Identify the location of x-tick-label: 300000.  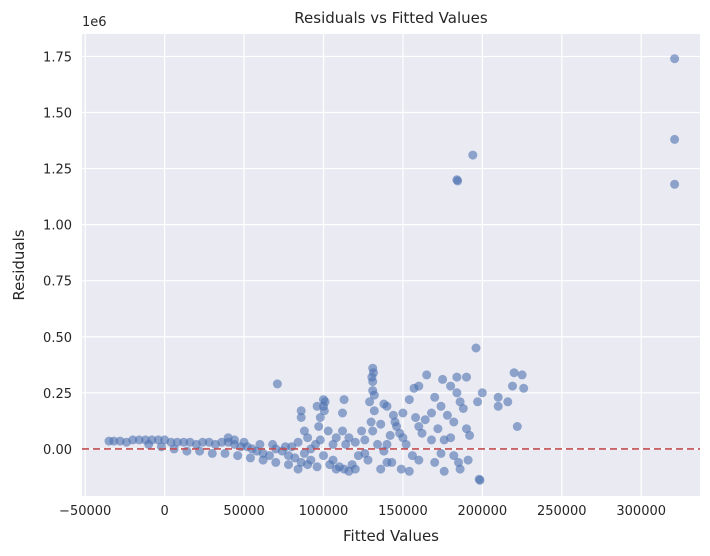
(641, 511).